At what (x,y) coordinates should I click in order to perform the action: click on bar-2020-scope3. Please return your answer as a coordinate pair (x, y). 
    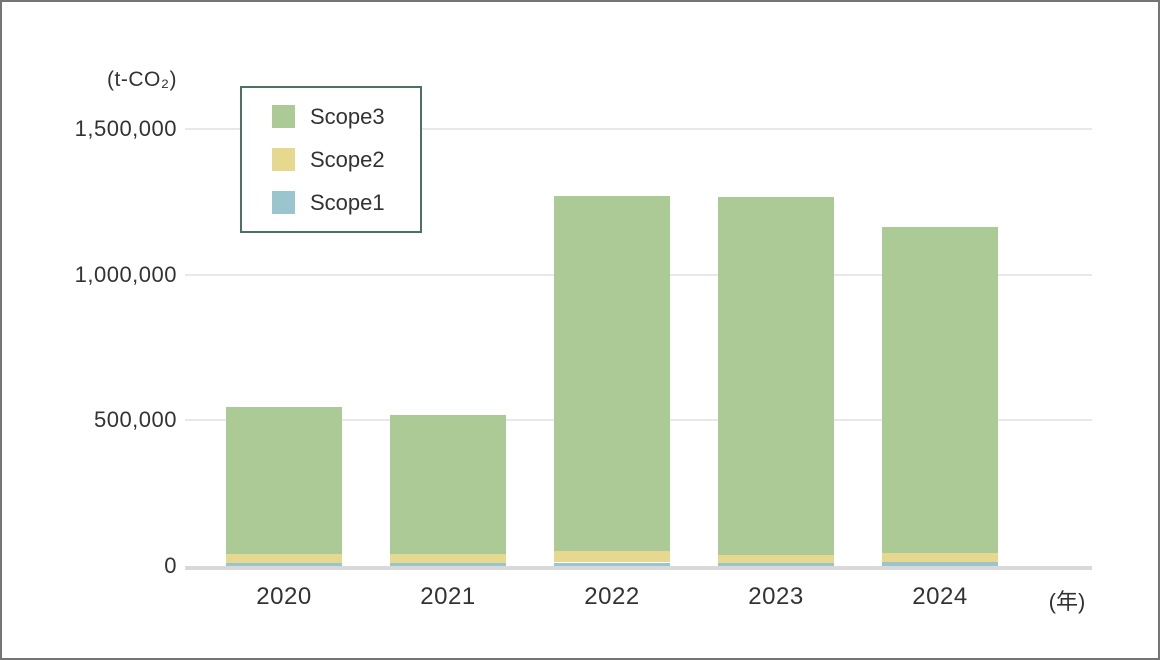
    Looking at the image, I should click on (284, 481).